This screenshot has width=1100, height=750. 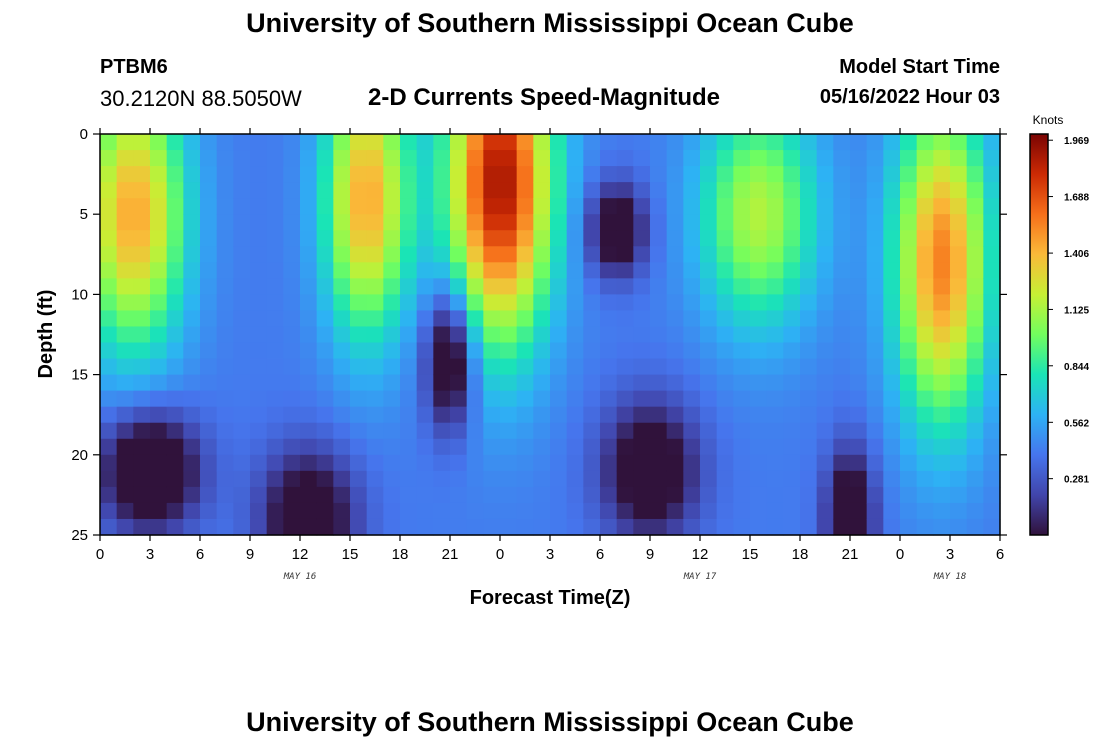 What do you see at coordinates (1076, 141) in the screenshot?
I see `colorbar-tick-label: 1.969` at bounding box center [1076, 141].